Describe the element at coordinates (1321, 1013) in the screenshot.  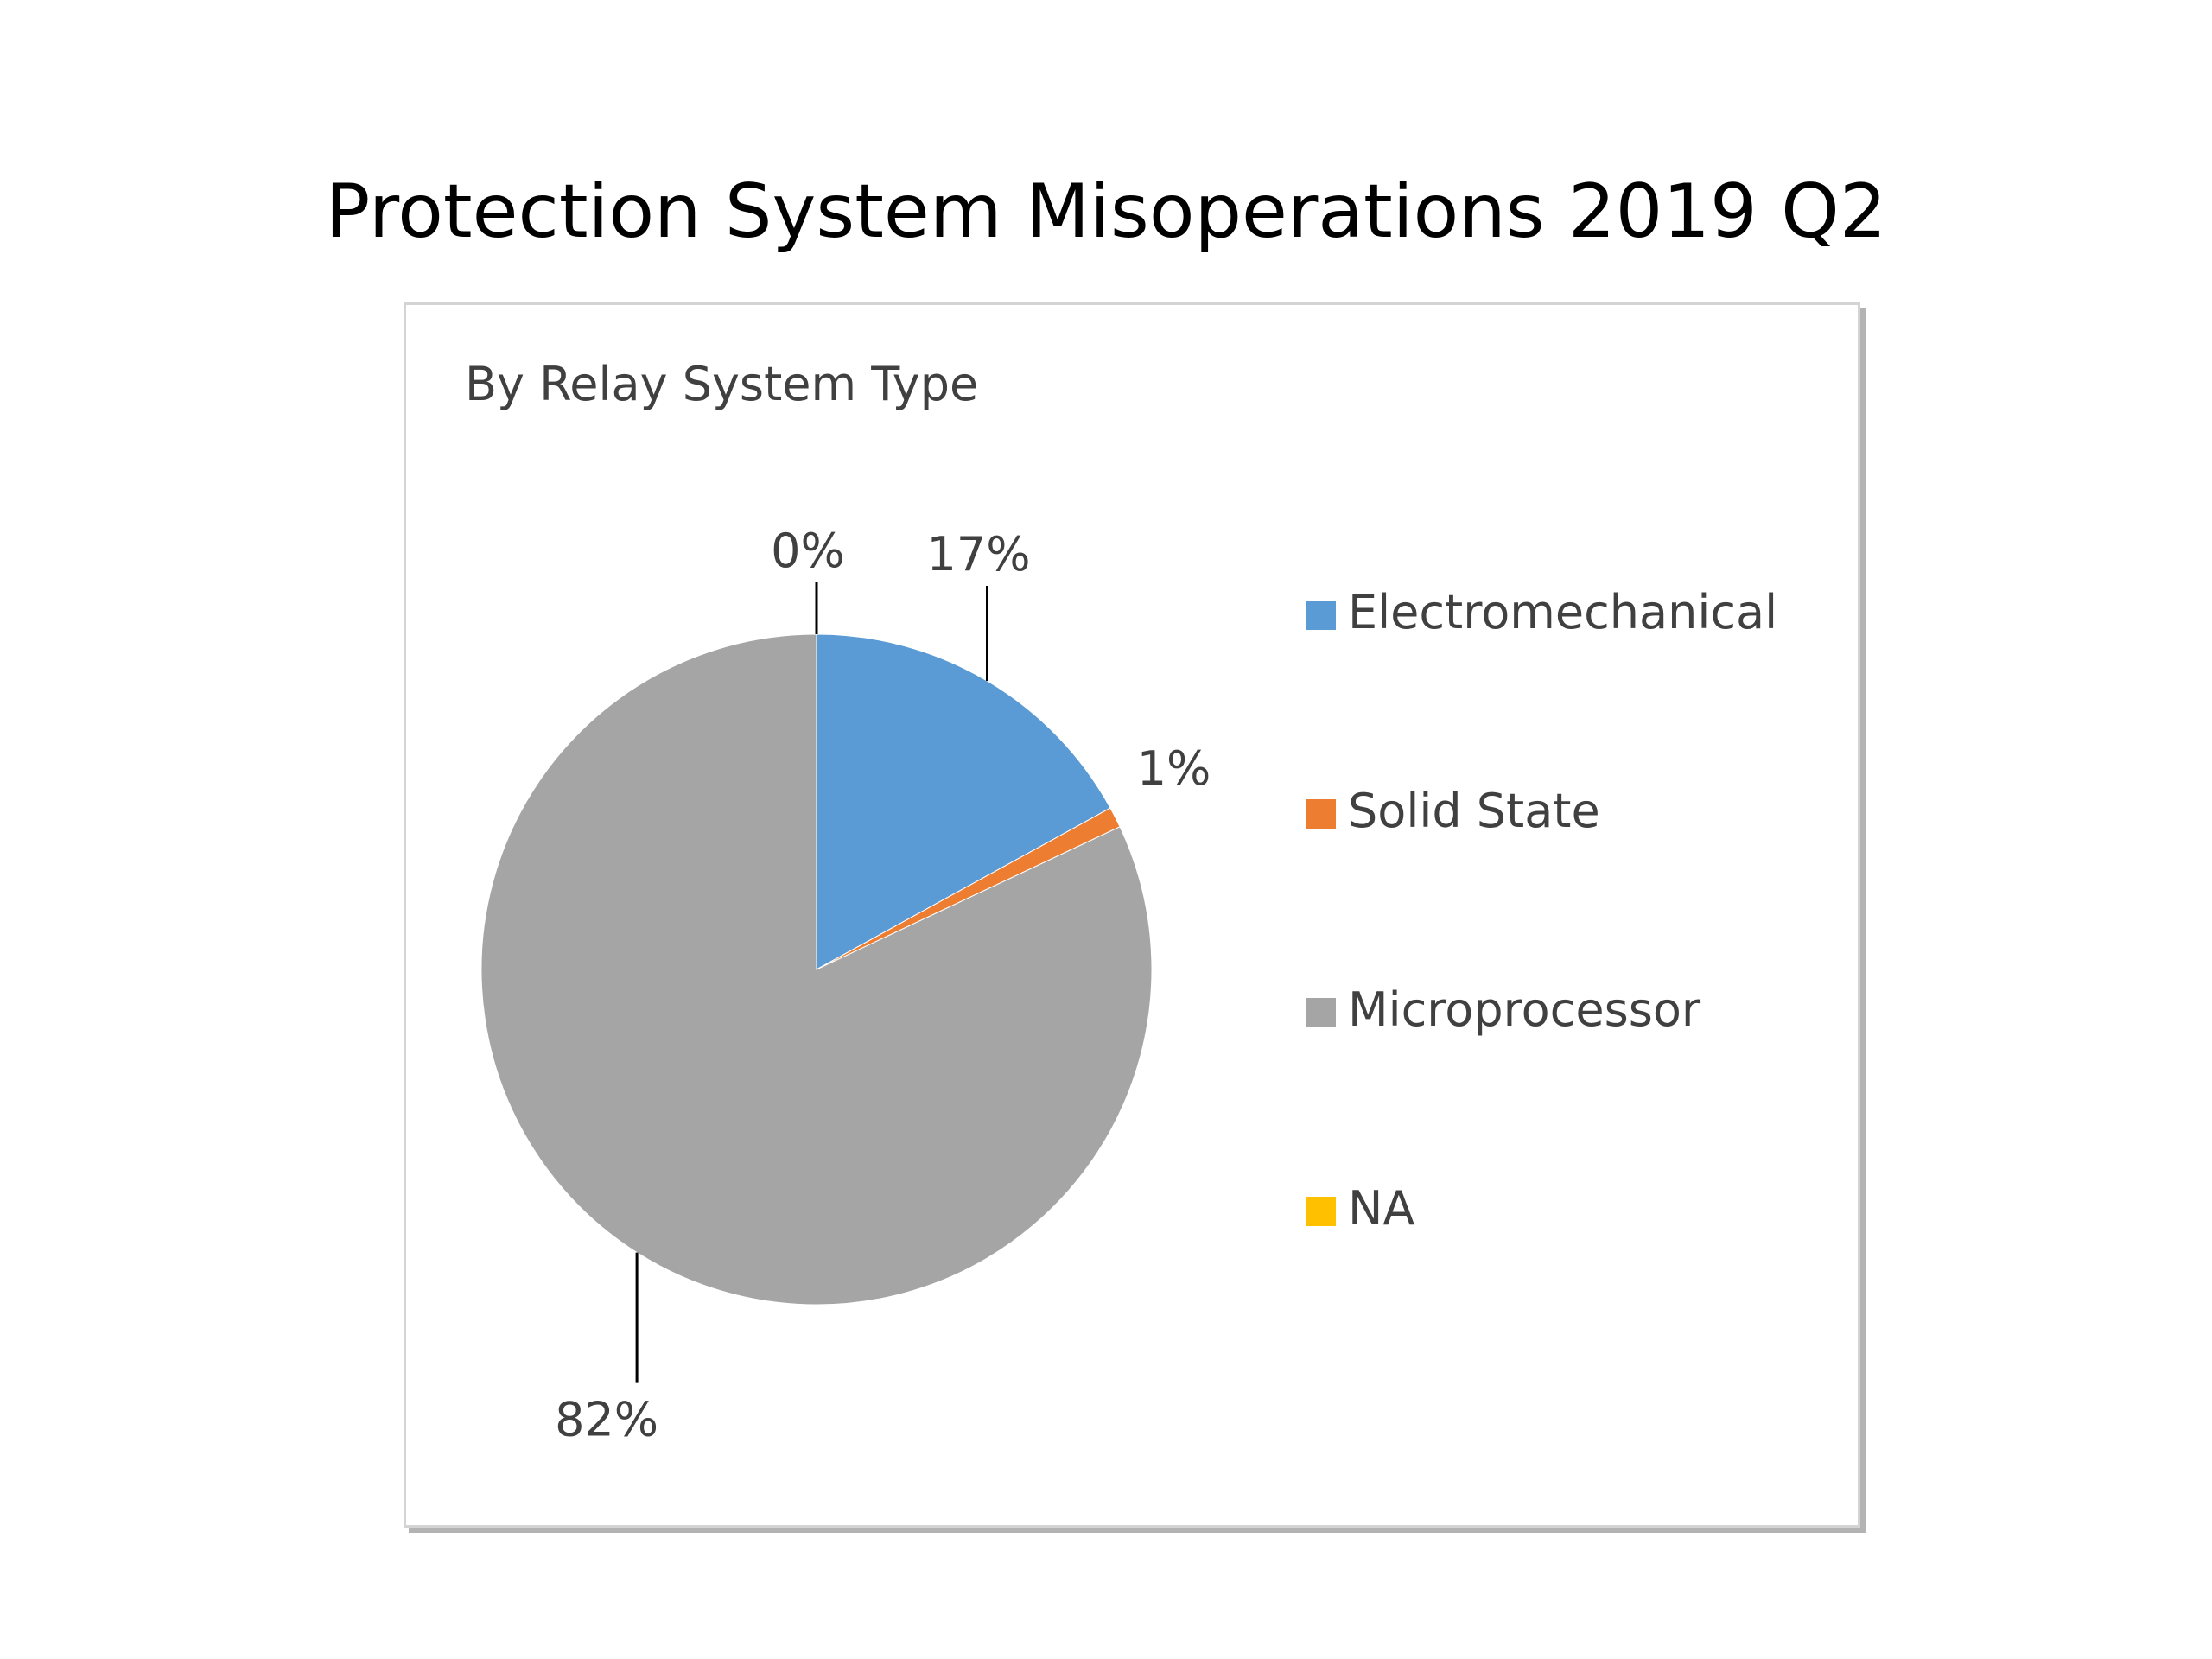
I see `legend-swatch-microprocessor` at that location.